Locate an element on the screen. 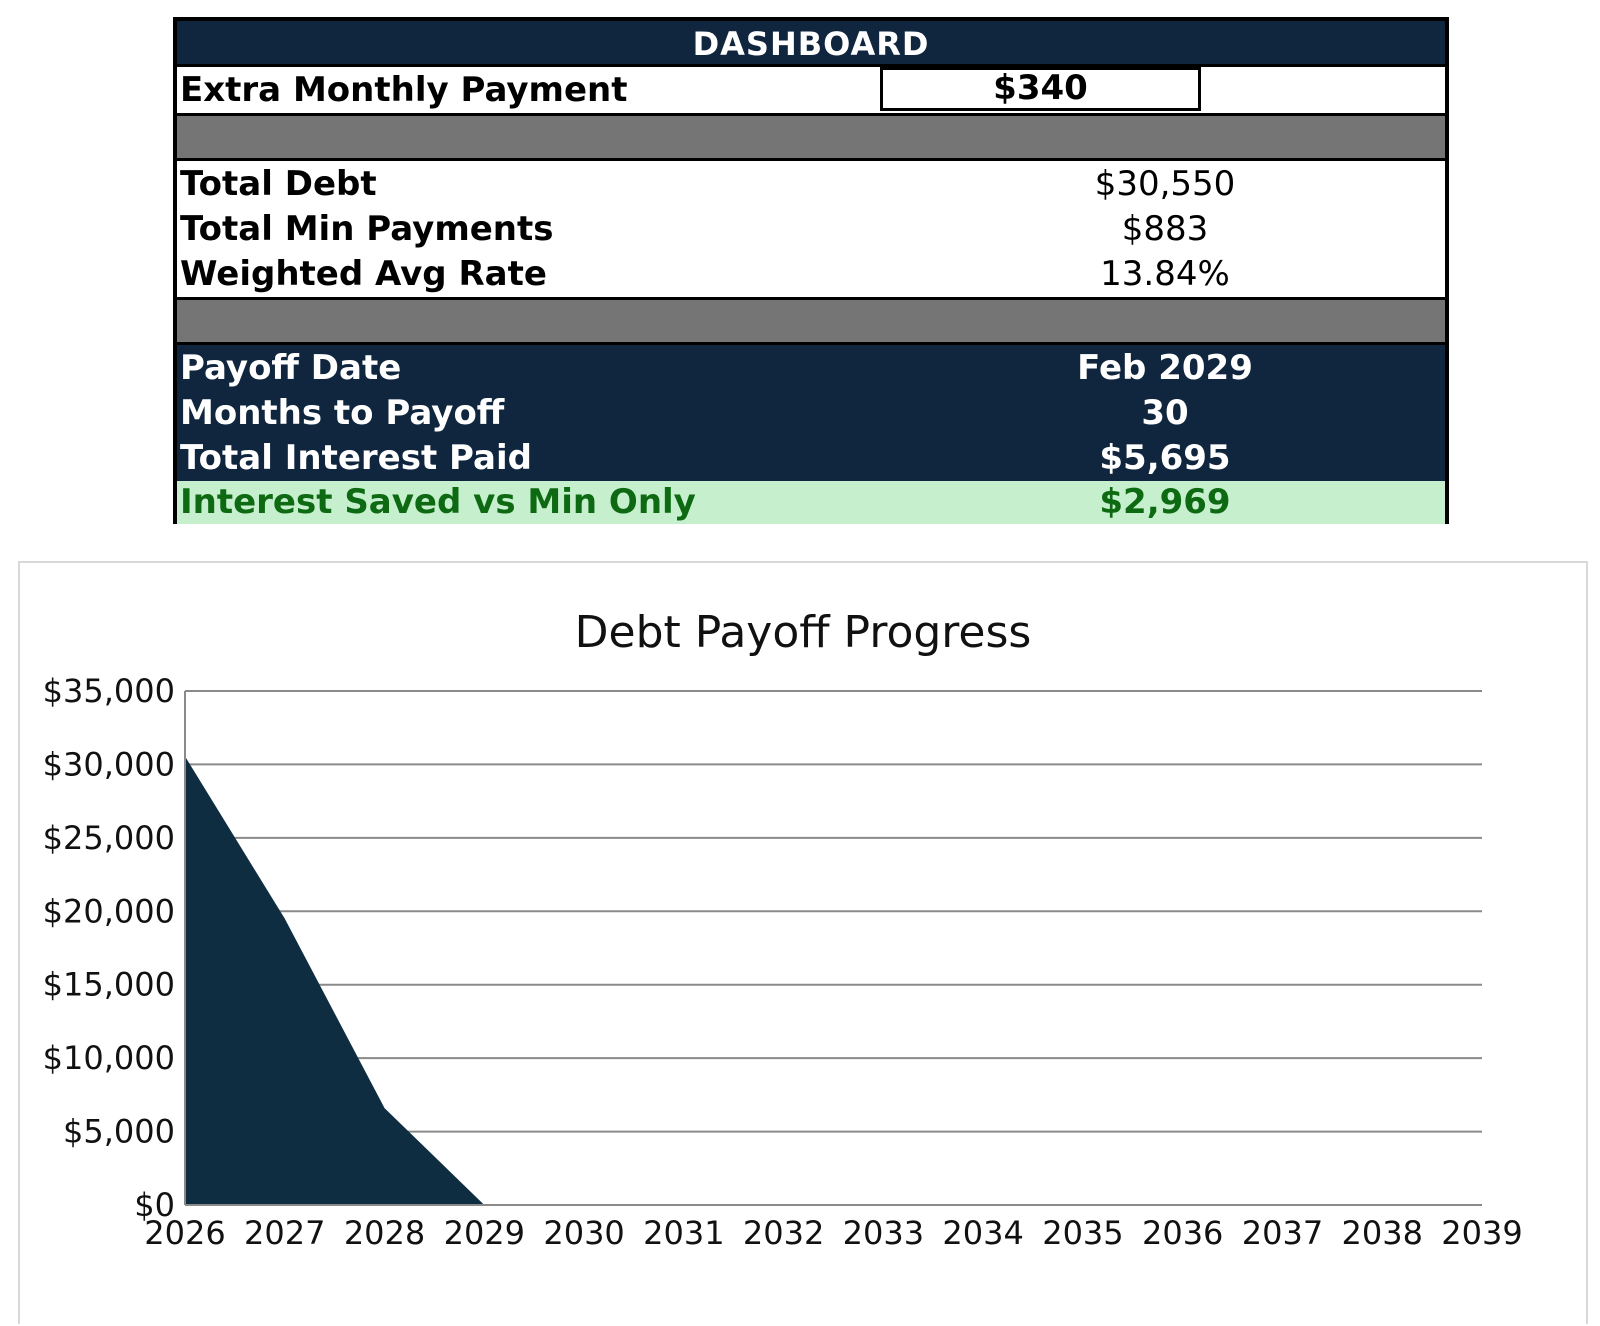 The width and height of the screenshot is (1600, 1326). interest-saved-value: $2,969 is located at coordinates (1165, 502).